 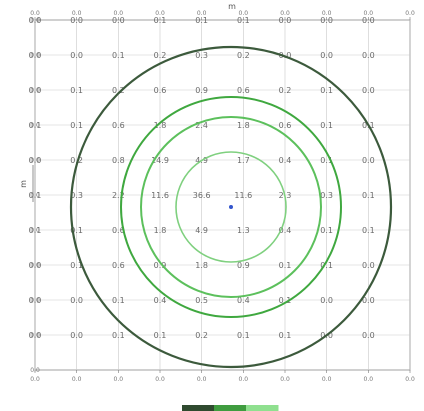 What do you see at coordinates (118, 300) in the screenshot?
I see `cell-value-r8-c2: 0.1` at bounding box center [118, 300].